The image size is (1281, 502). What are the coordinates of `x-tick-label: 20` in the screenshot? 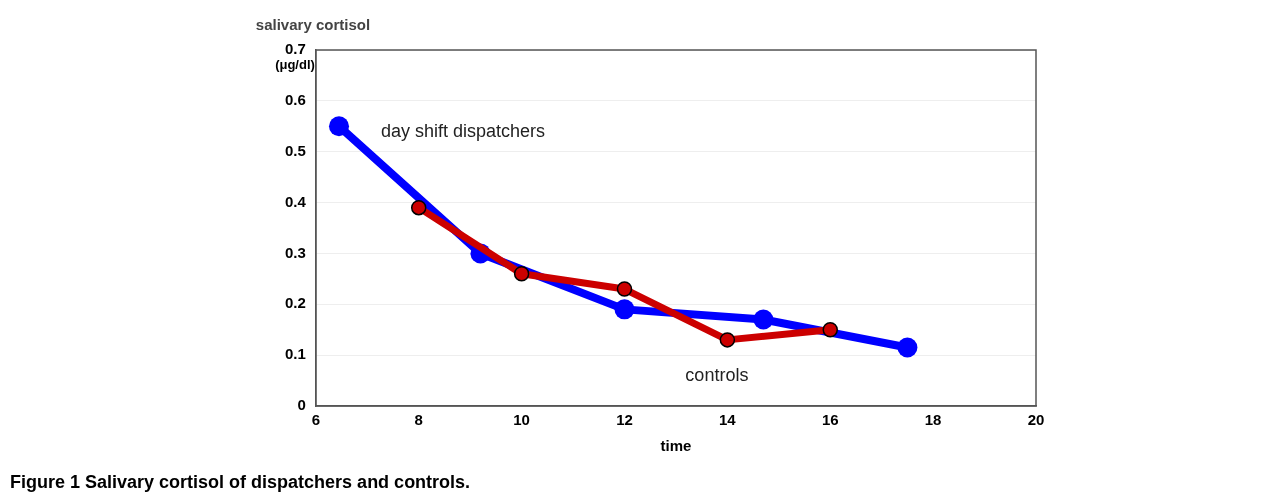 It's located at (1036, 420).